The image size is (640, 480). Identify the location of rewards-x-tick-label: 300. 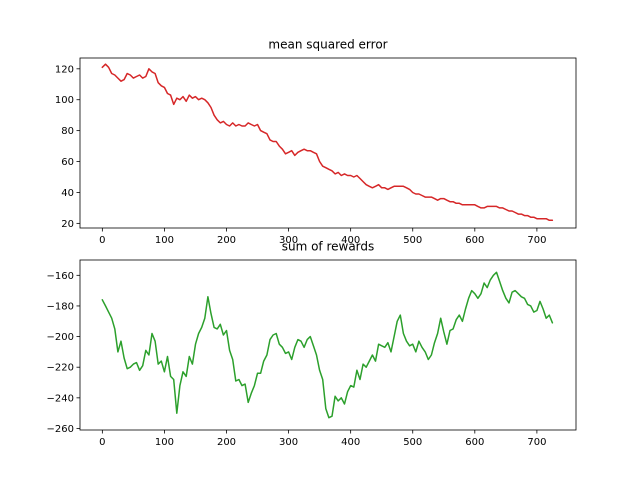
(288, 442).